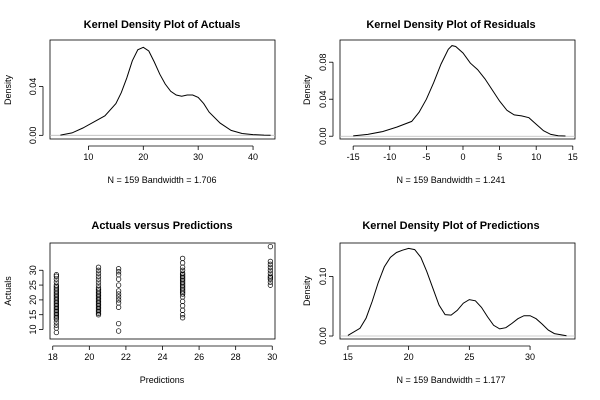 This screenshot has width=600, height=400. I want to click on x-axis-label: N = 159 Bandwidth = 1.177, so click(450, 380).